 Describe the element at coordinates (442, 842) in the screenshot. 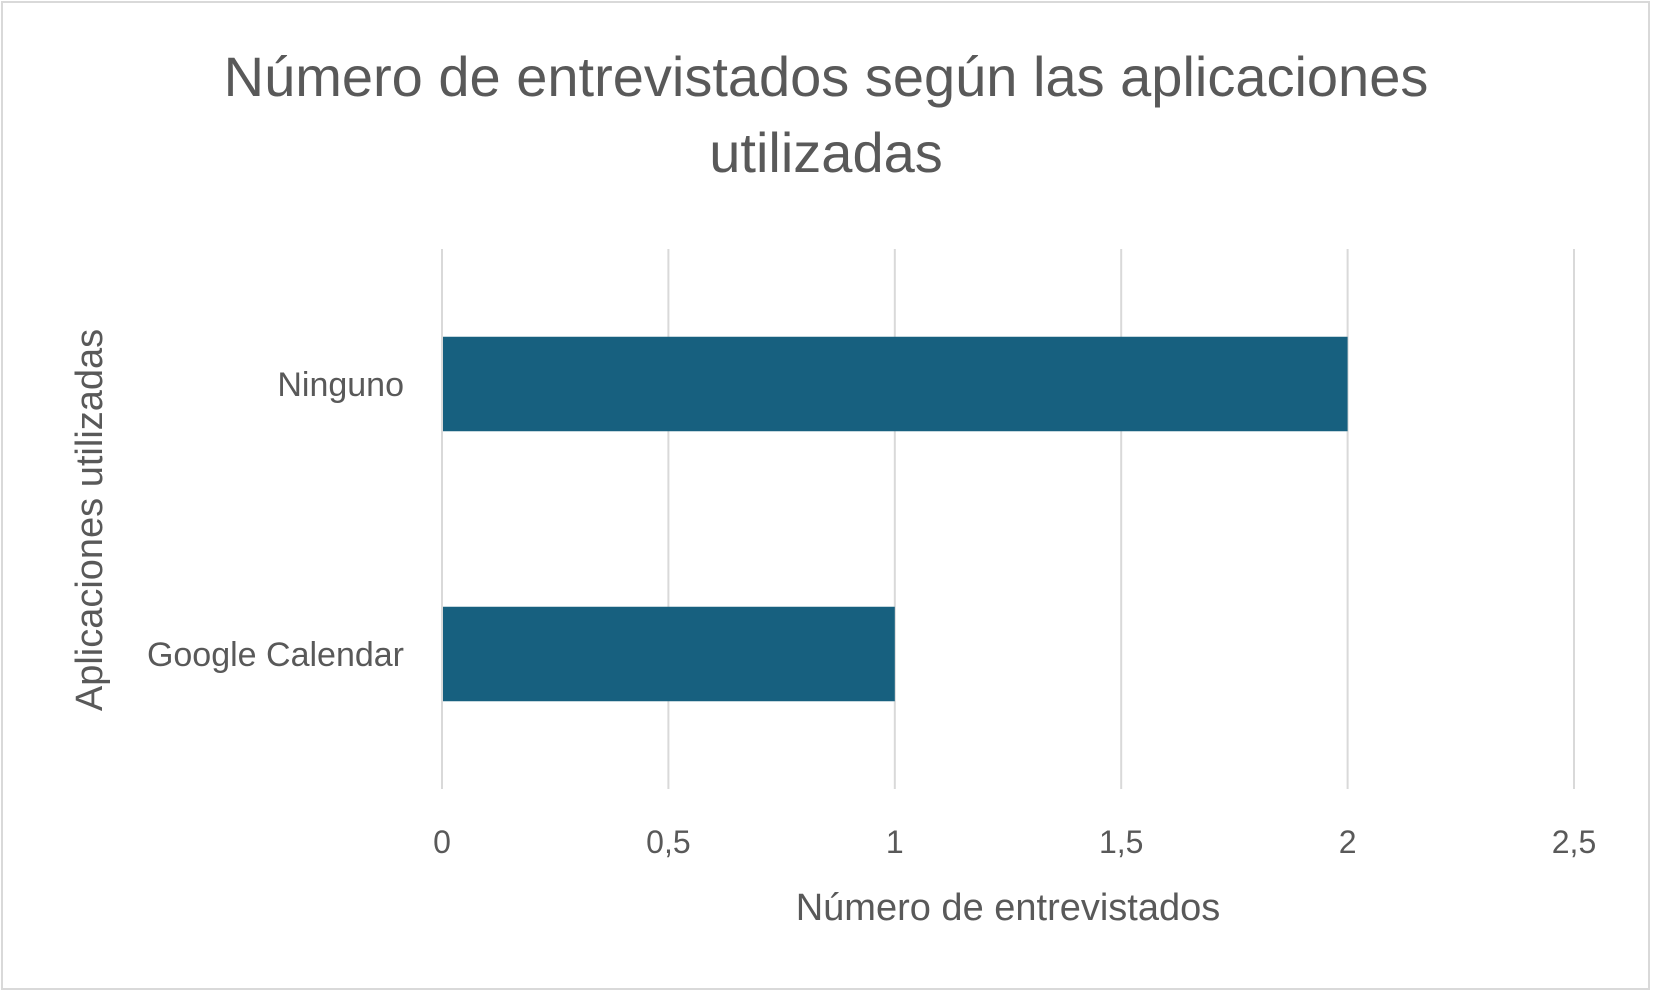

I see `x-tick-label: 0` at that location.